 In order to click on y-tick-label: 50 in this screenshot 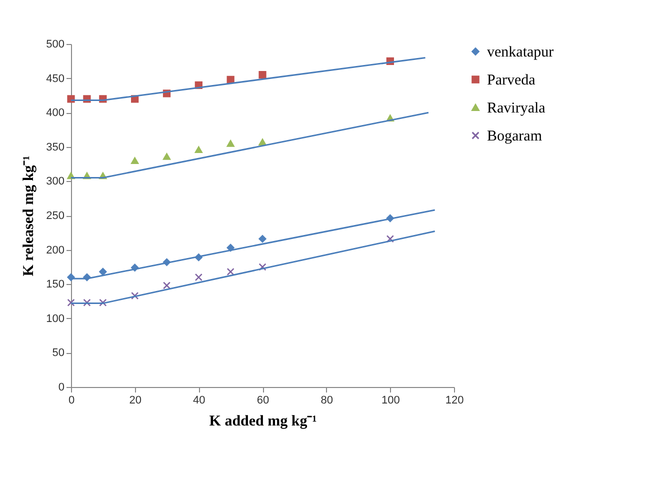, I will do `click(58, 353)`.